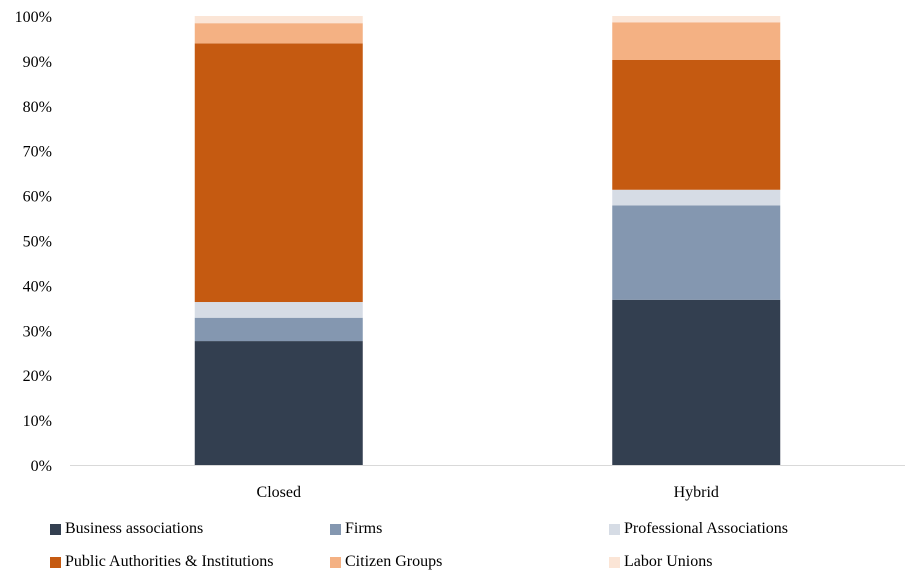  I want to click on x-tick-label-hybrid: Hybrid, so click(696, 492).